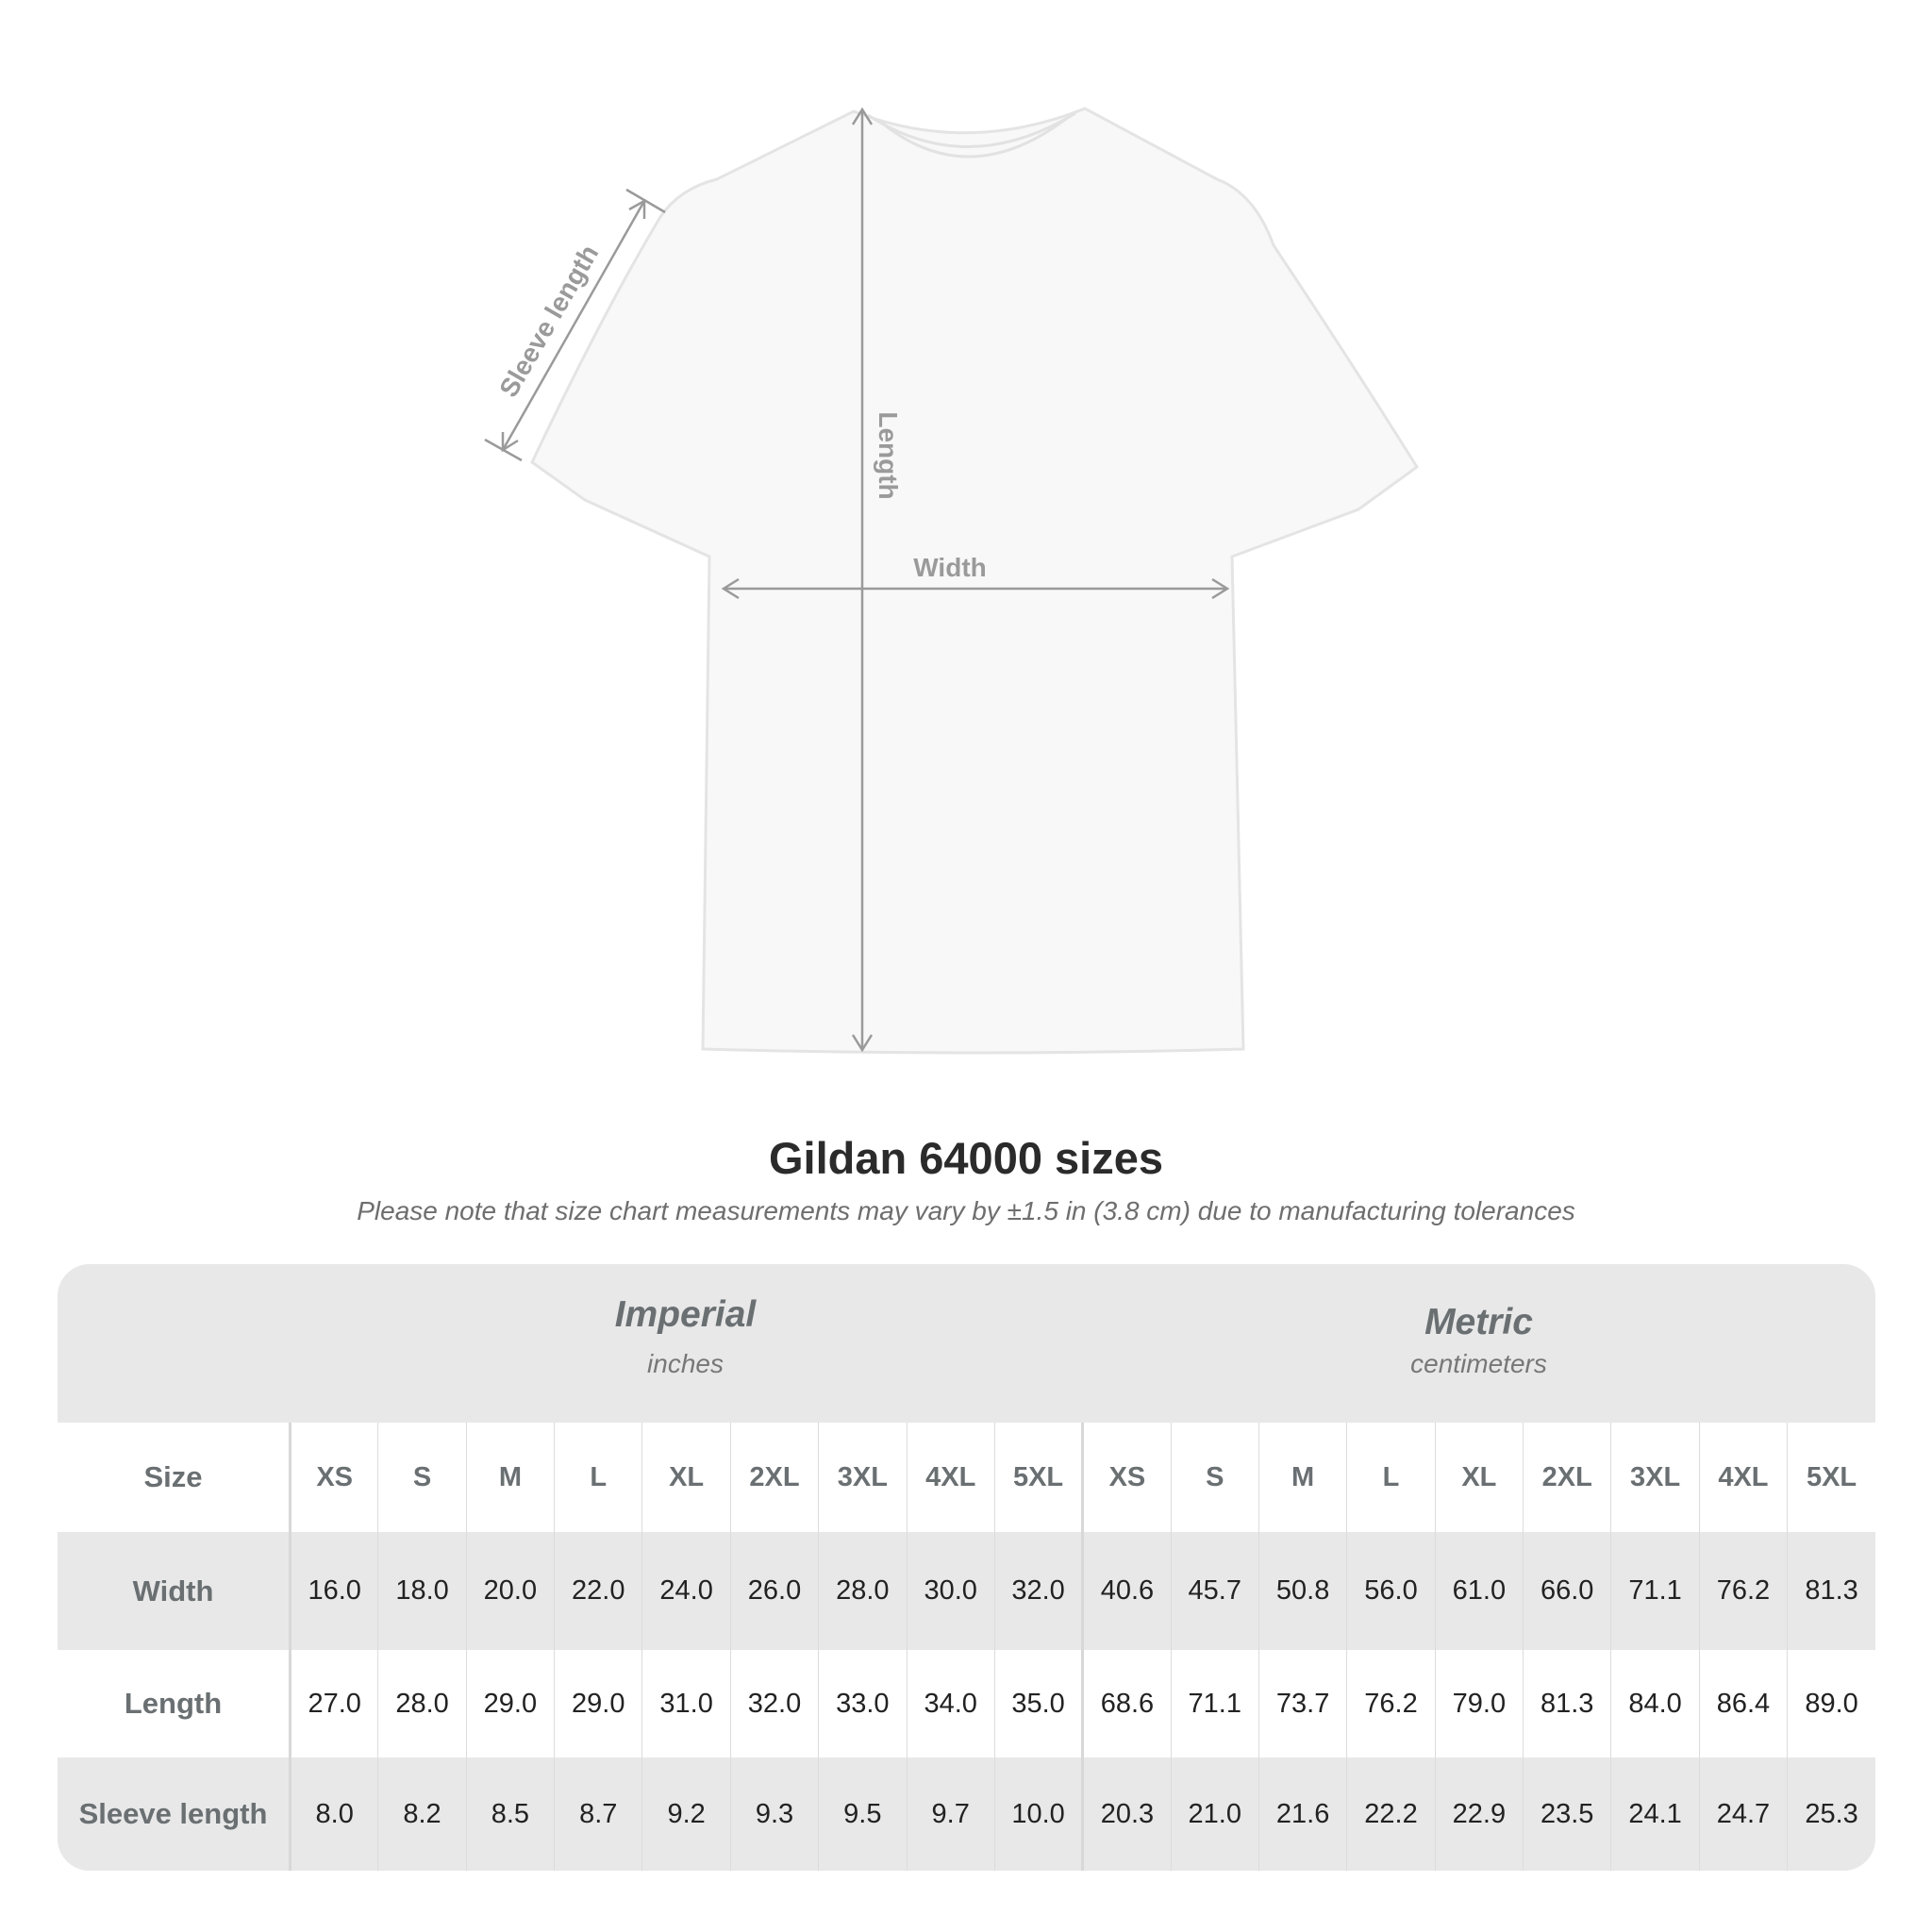 The height and width of the screenshot is (1932, 1932). Describe the element at coordinates (1302, 1814) in the screenshot. I see `value-cell-metric: 21.6` at that location.